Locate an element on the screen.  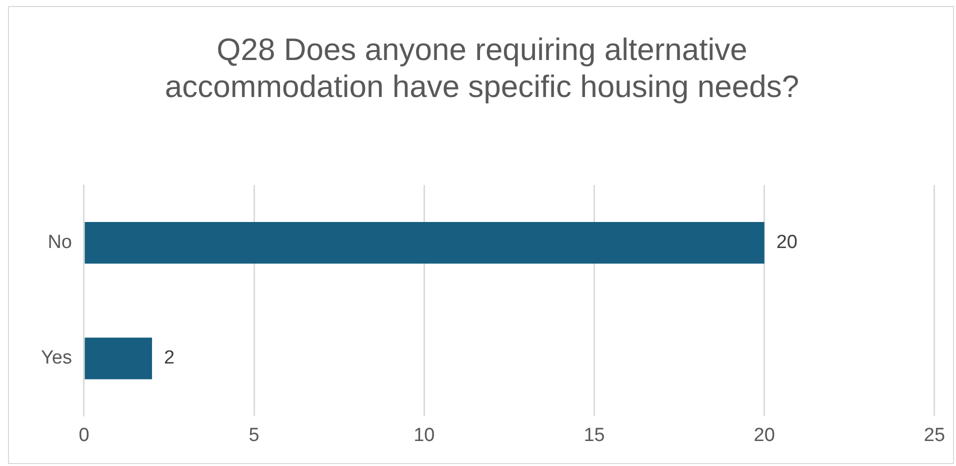
chart-title: Q28 Does anyone requiring alternative accommodation have specific housing needs? is located at coordinates (482, 68).